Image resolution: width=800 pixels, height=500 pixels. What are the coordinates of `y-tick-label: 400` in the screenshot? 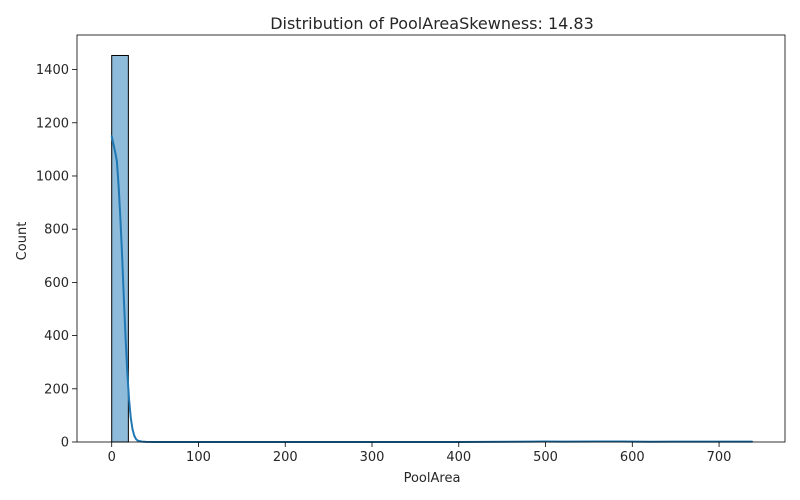 It's located at (56, 336).